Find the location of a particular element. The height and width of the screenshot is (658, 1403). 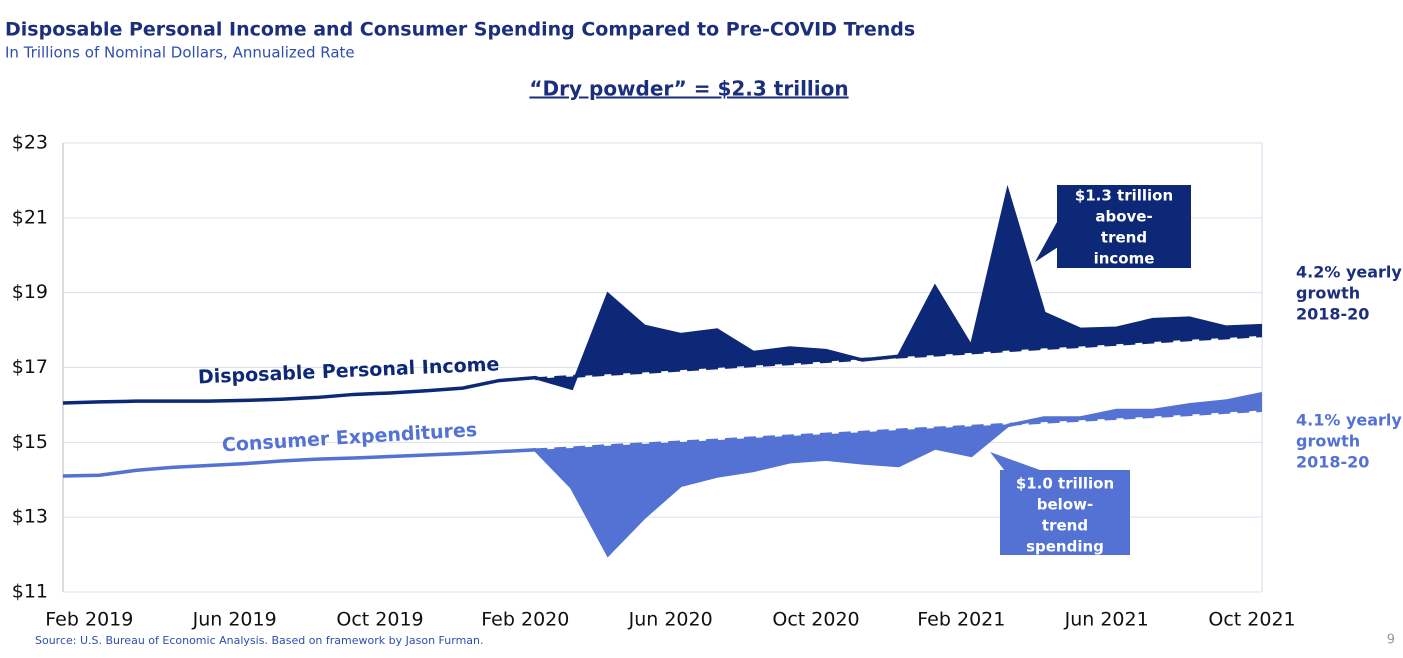

annotation: 4.2% yearly is located at coordinates (1349, 272).